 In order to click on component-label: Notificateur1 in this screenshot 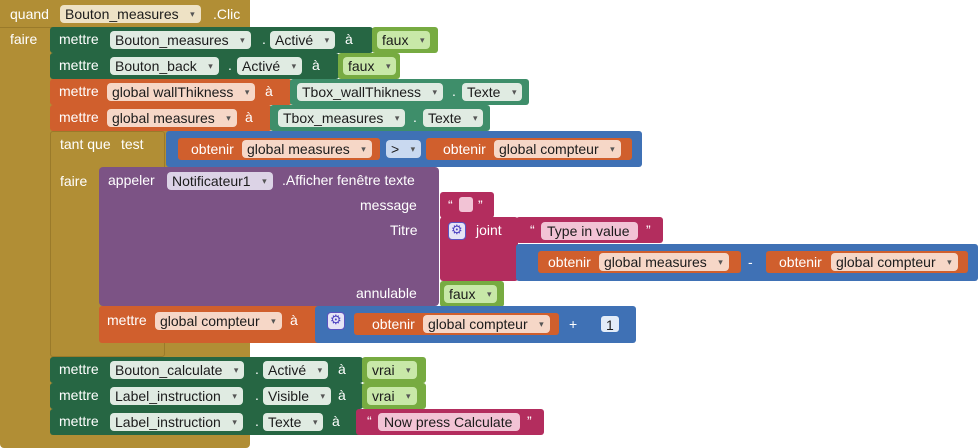, I will do `click(211, 181)`.